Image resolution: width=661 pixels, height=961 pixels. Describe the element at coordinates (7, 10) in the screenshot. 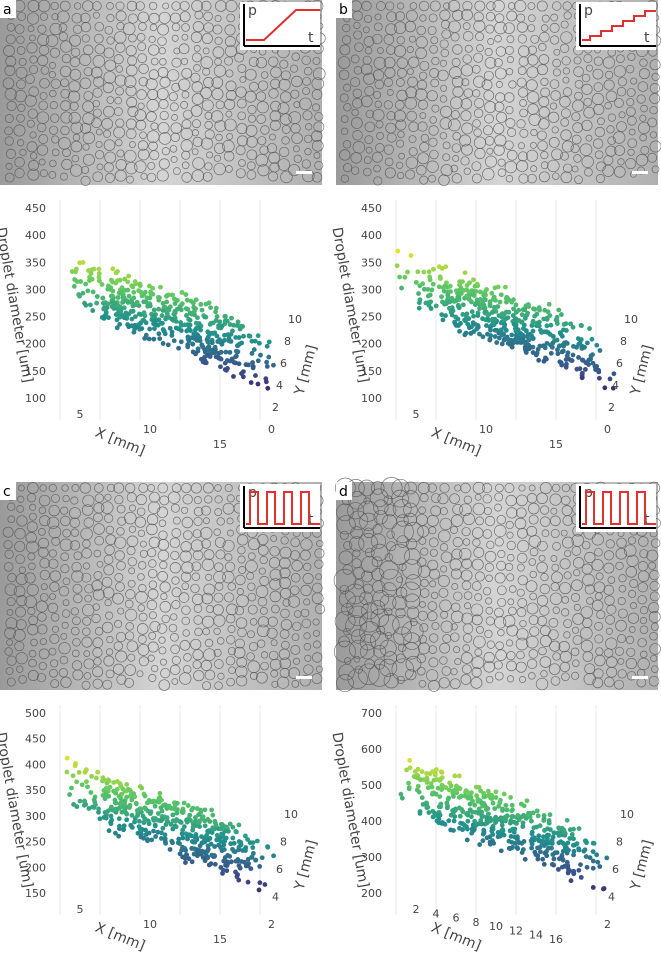

I see `panel-label: a` at that location.